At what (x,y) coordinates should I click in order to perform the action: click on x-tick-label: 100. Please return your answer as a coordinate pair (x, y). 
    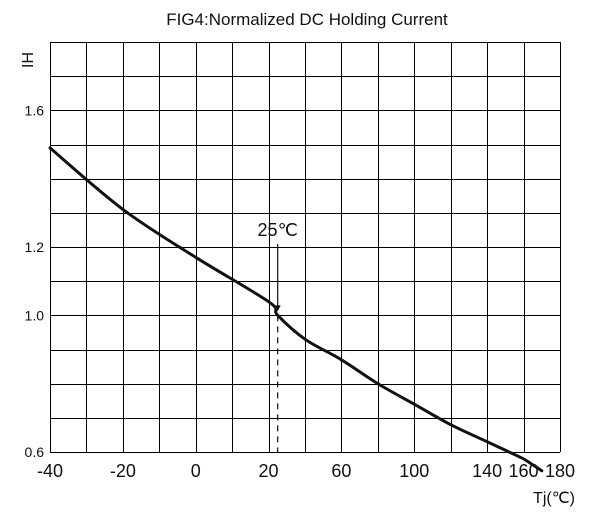
    Looking at the image, I should click on (414, 471).